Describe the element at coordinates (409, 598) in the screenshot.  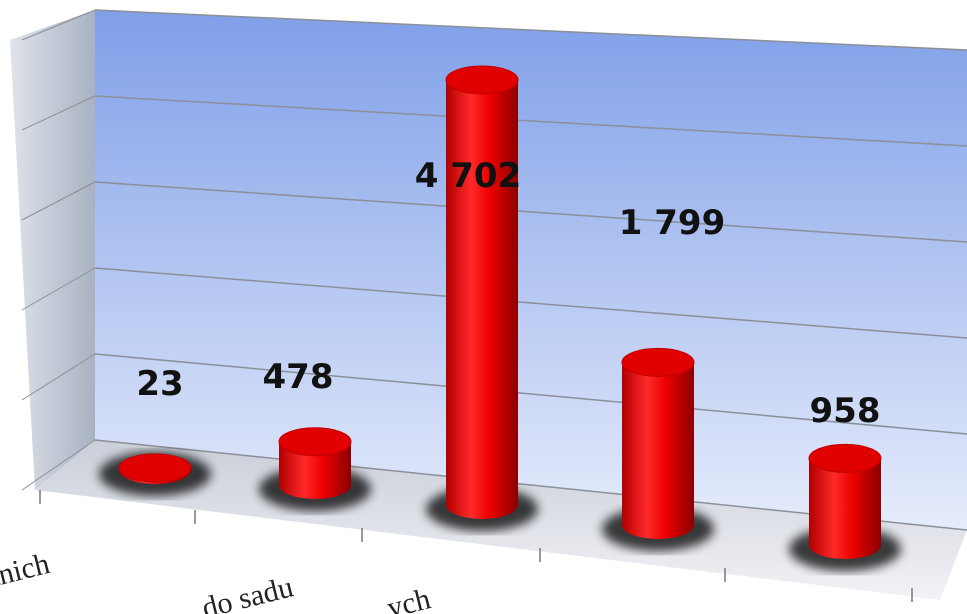
I see `x-tick-label: ych` at that location.